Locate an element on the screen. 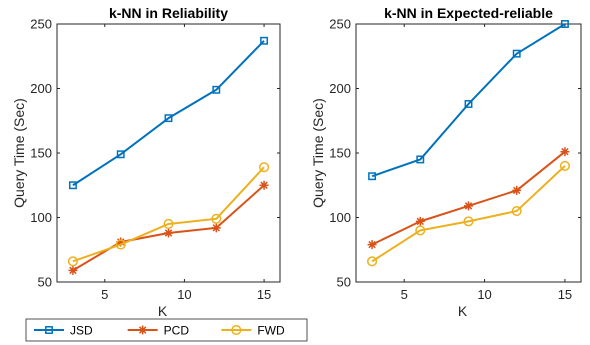  legend-marker-jsd is located at coordinates (49, 330).